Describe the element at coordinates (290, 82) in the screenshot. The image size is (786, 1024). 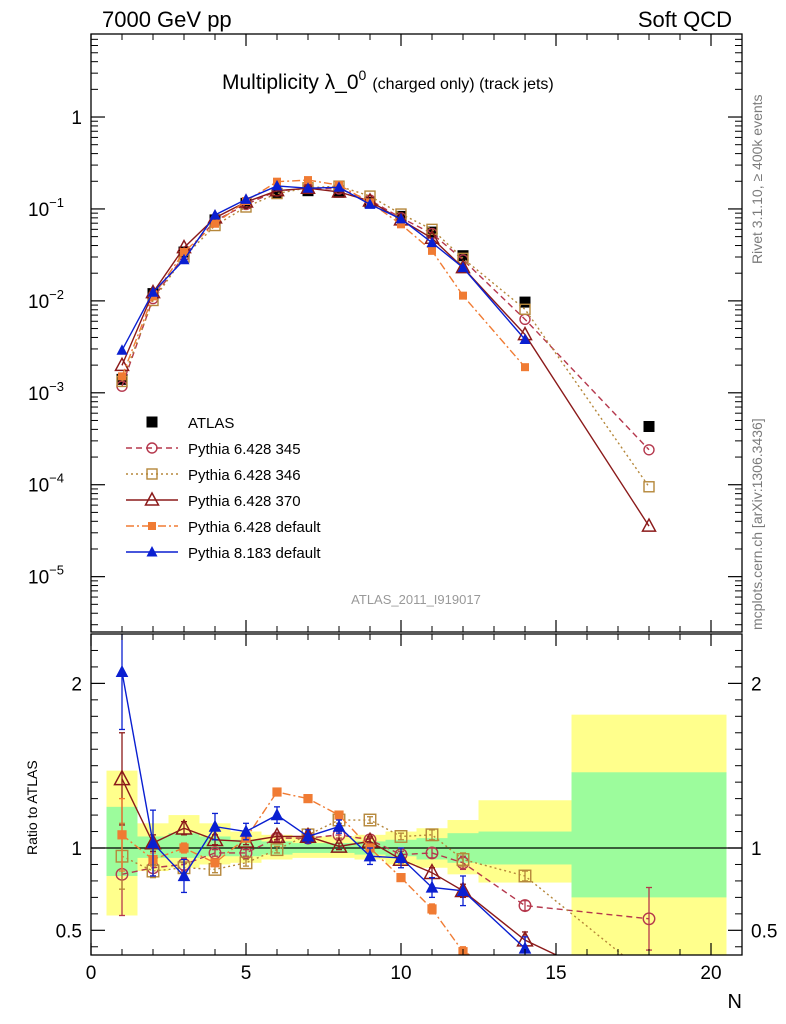
I see `plot-title-main: Multiplicity λ_0` at that location.